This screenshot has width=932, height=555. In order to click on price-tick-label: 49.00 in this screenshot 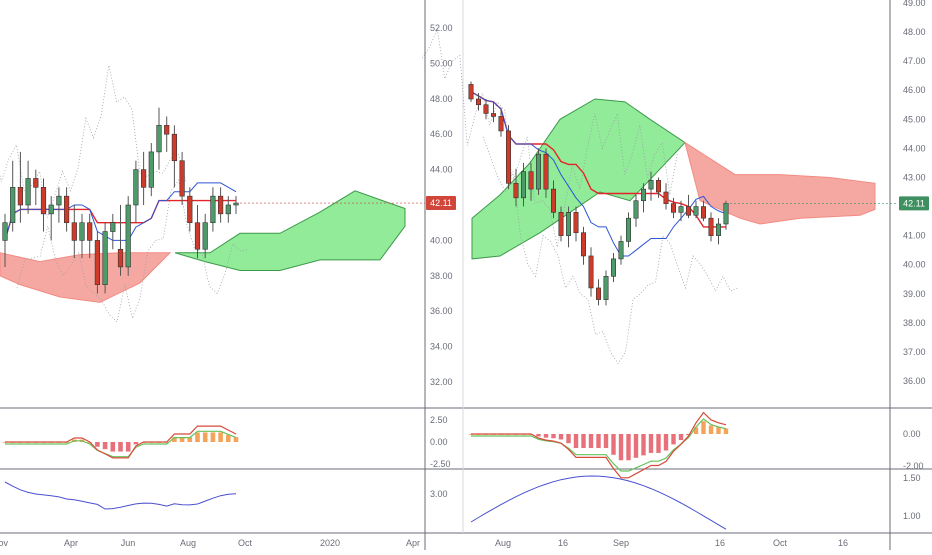, I will do `click(914, 4)`.